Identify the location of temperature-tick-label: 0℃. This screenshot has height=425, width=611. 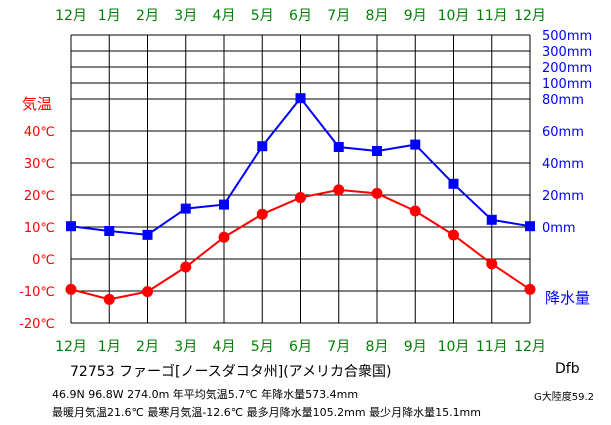
(43, 260).